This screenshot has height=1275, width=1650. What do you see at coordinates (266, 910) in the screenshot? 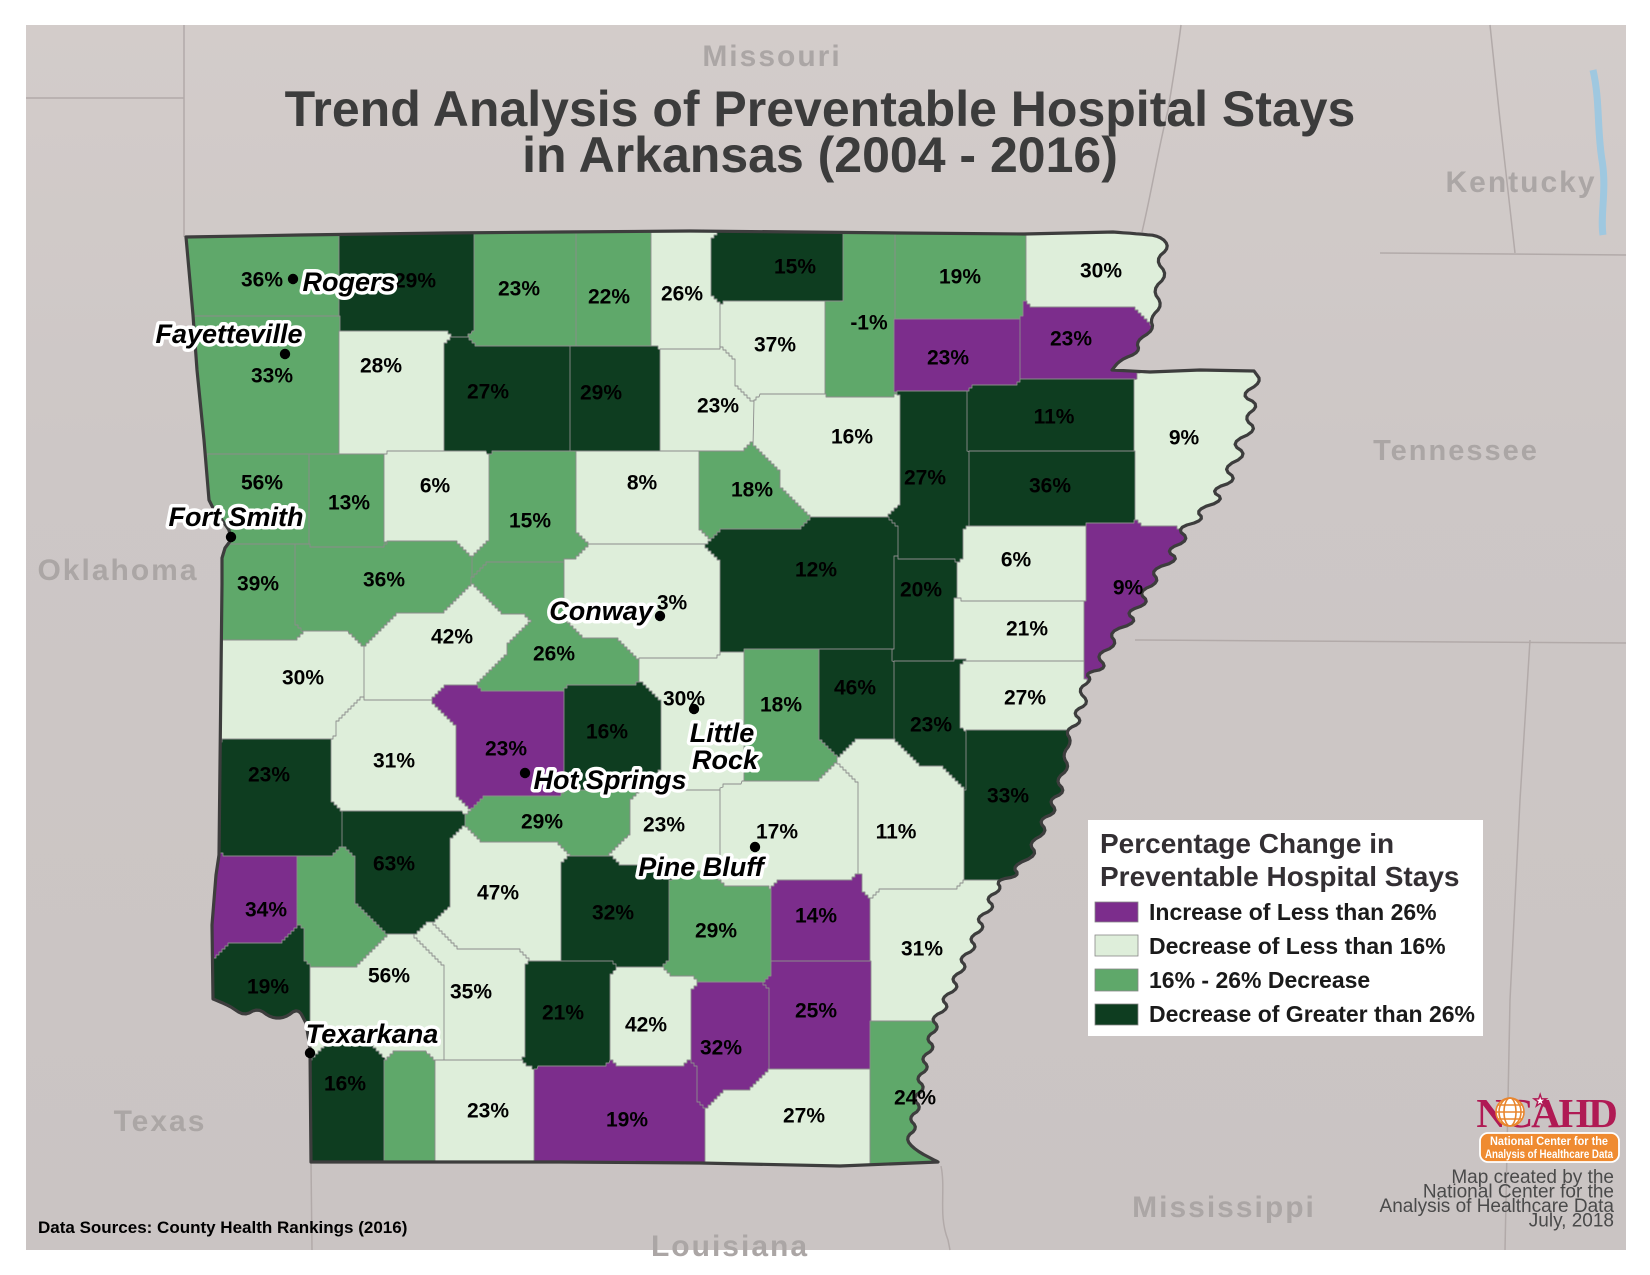
I see `svg-text: 34%` at bounding box center [266, 910].